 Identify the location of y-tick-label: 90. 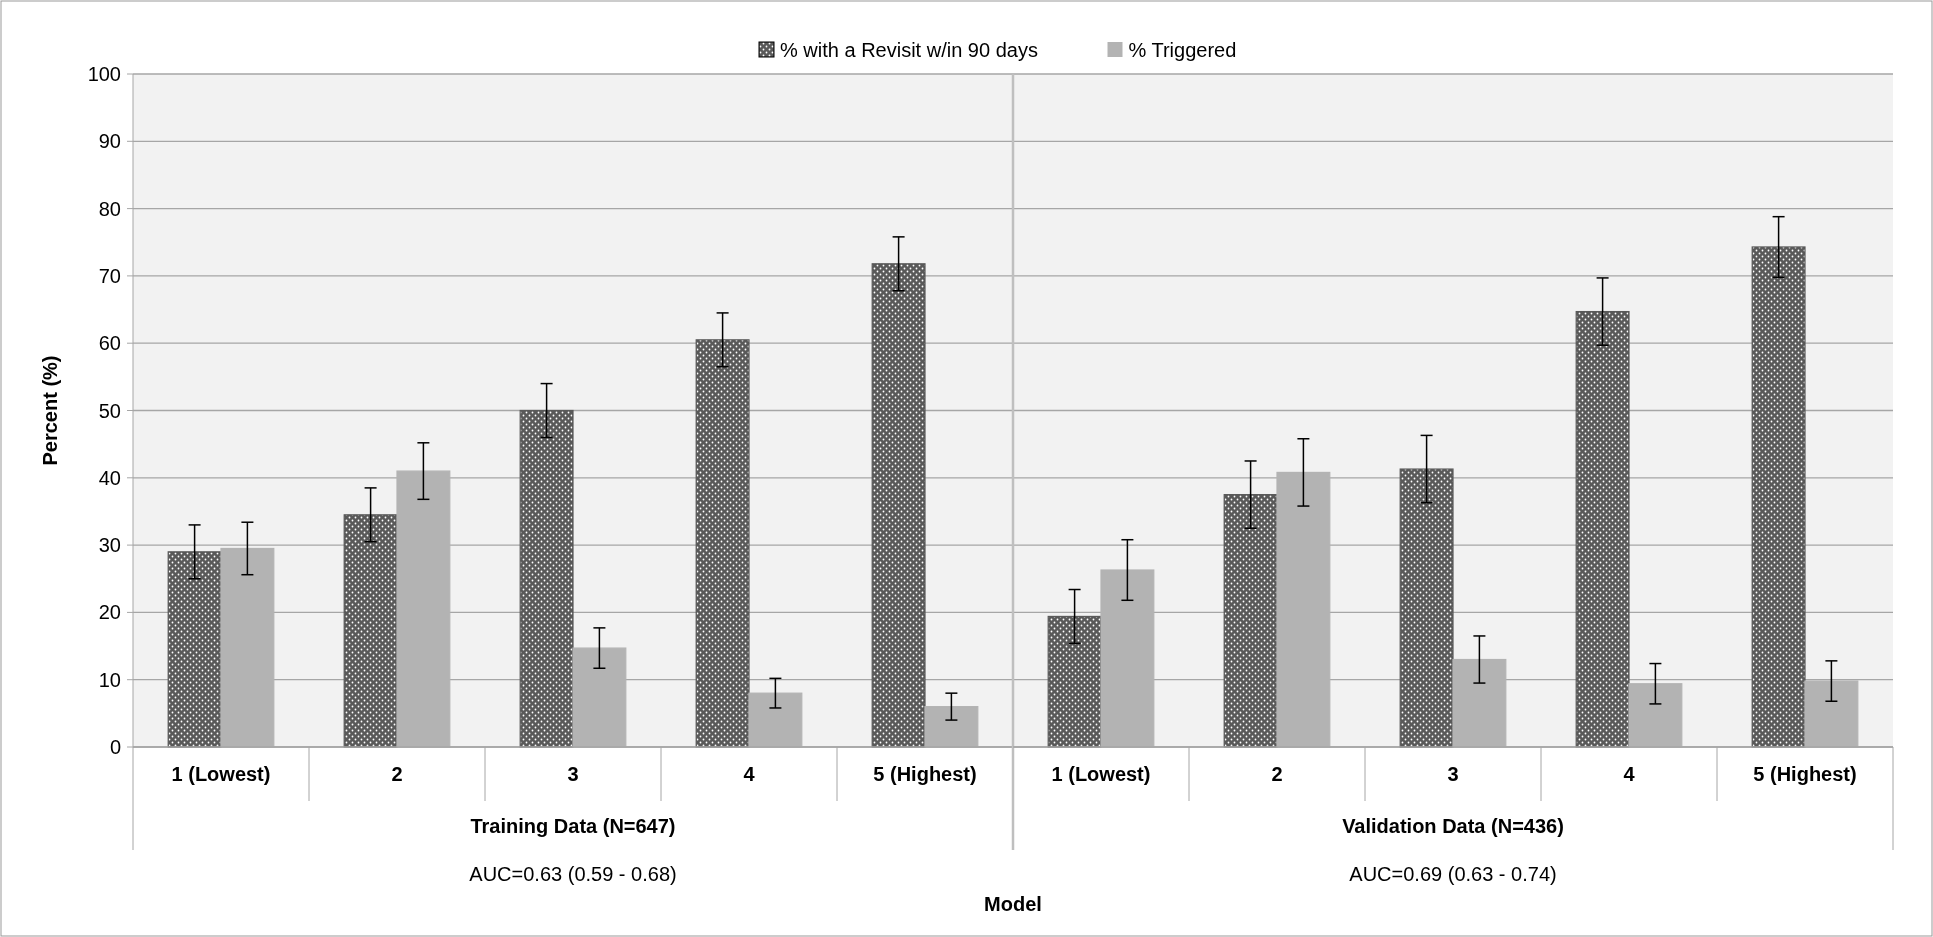
(109, 141).